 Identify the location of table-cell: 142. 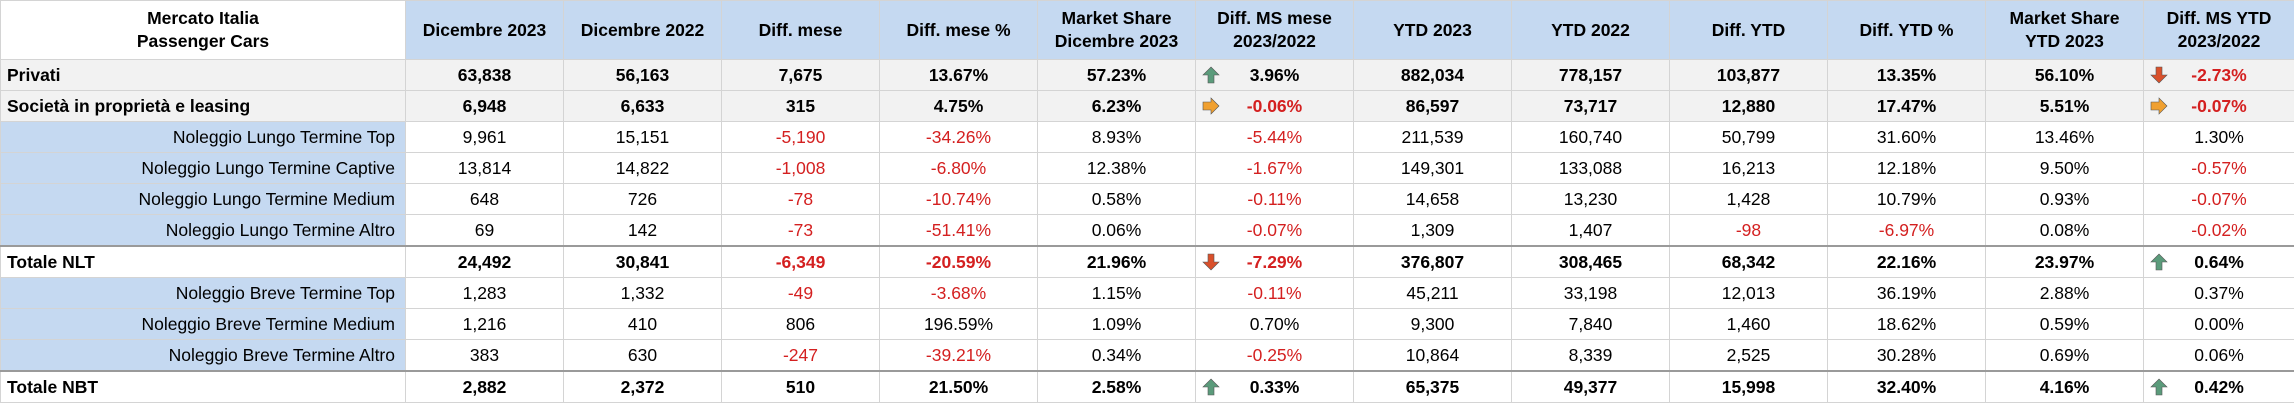
(642, 230).